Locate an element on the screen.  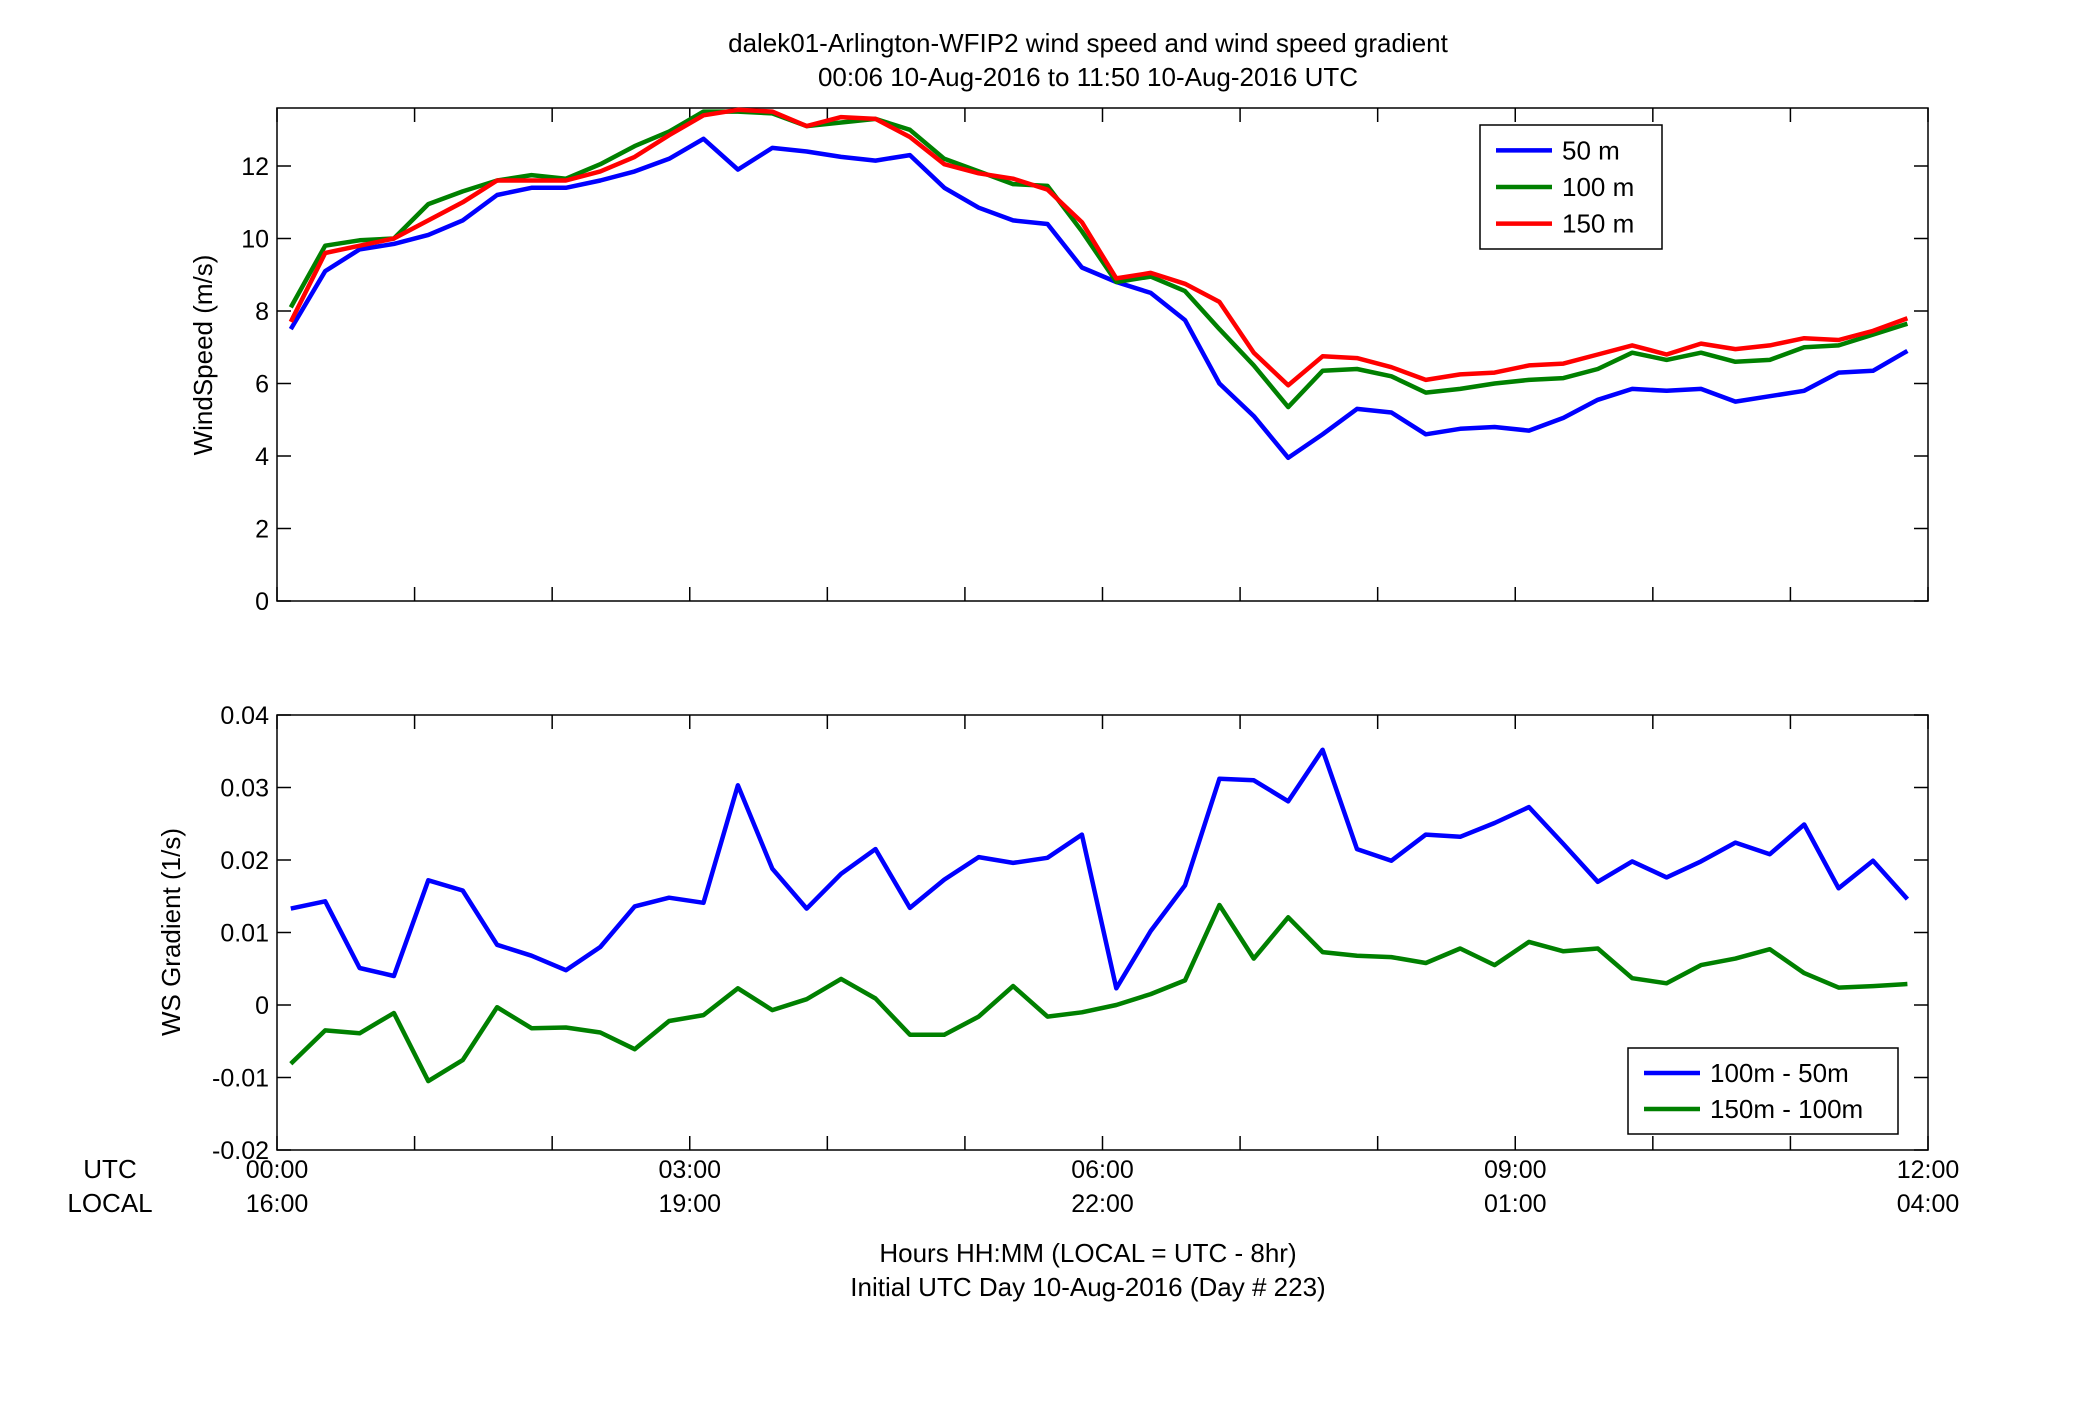
windspeed-ytick-label: 0 is located at coordinates (262, 602).